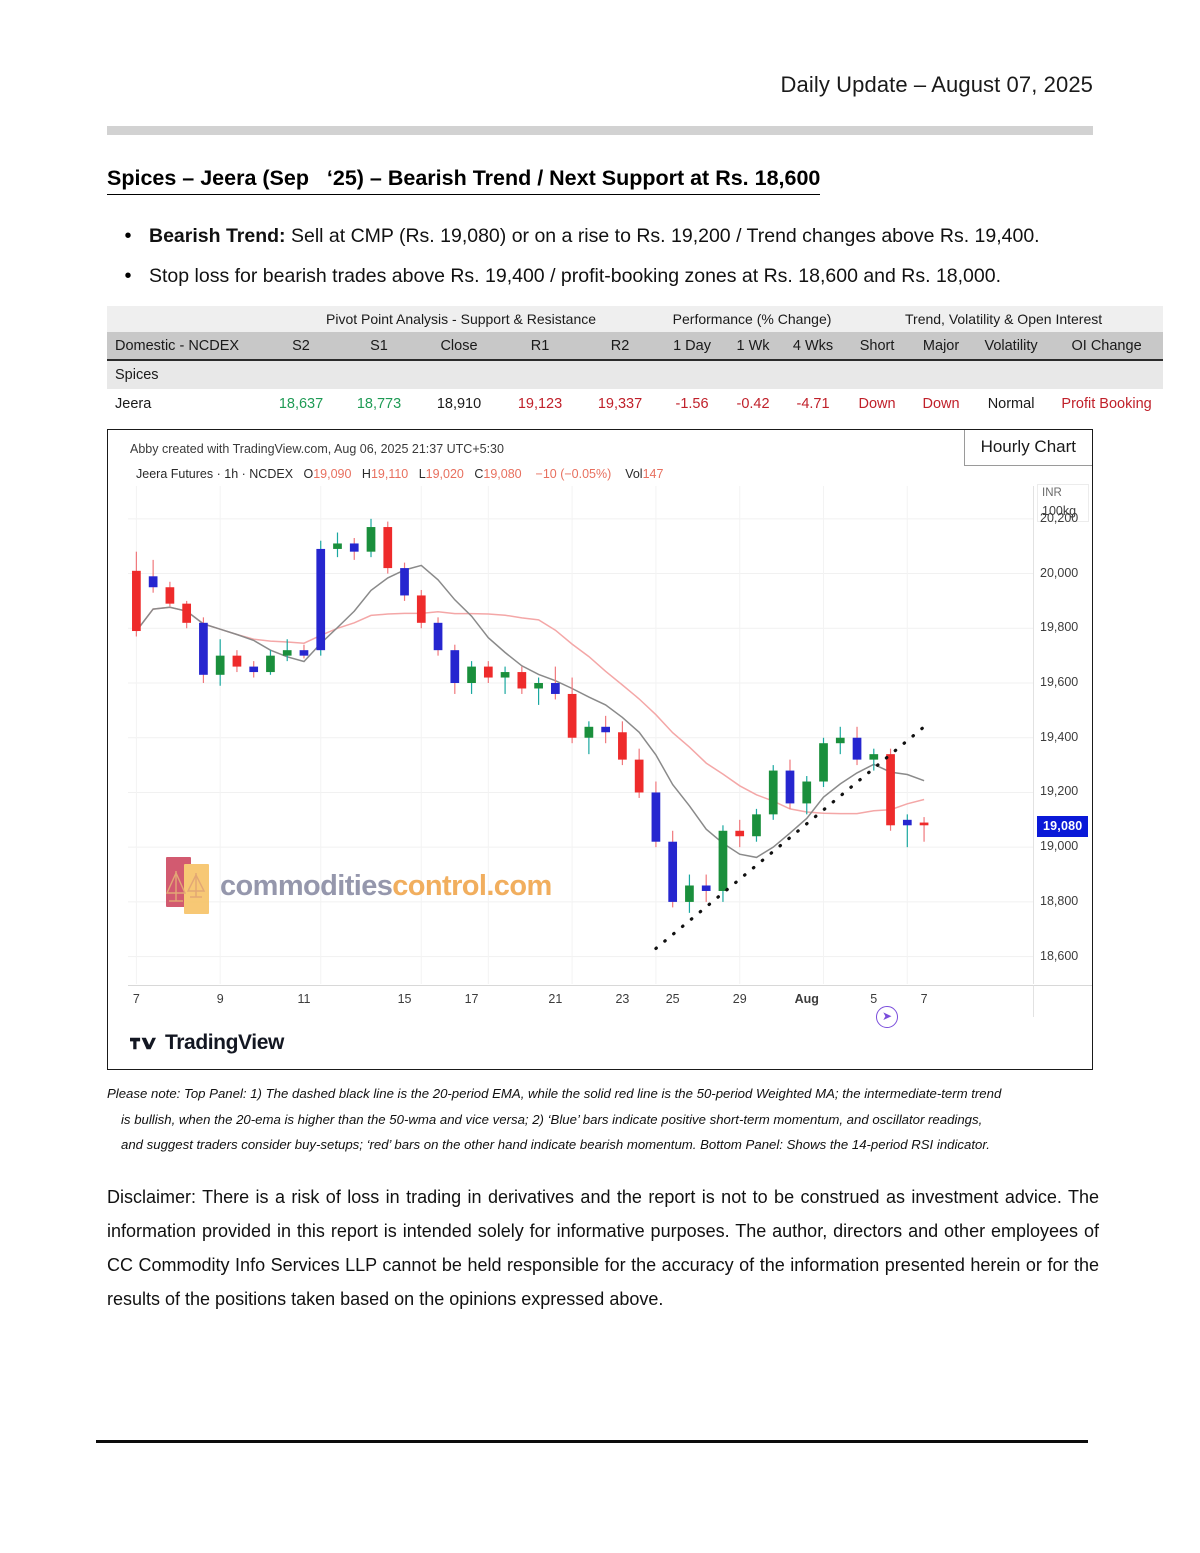  What do you see at coordinates (389, 474) in the screenshot?
I see `legend-high-value: 19,110` at bounding box center [389, 474].